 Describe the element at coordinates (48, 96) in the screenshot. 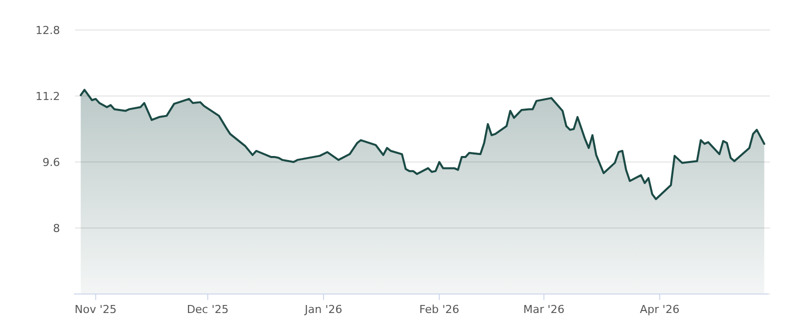

I see `y-tick-label: 11.2` at that location.